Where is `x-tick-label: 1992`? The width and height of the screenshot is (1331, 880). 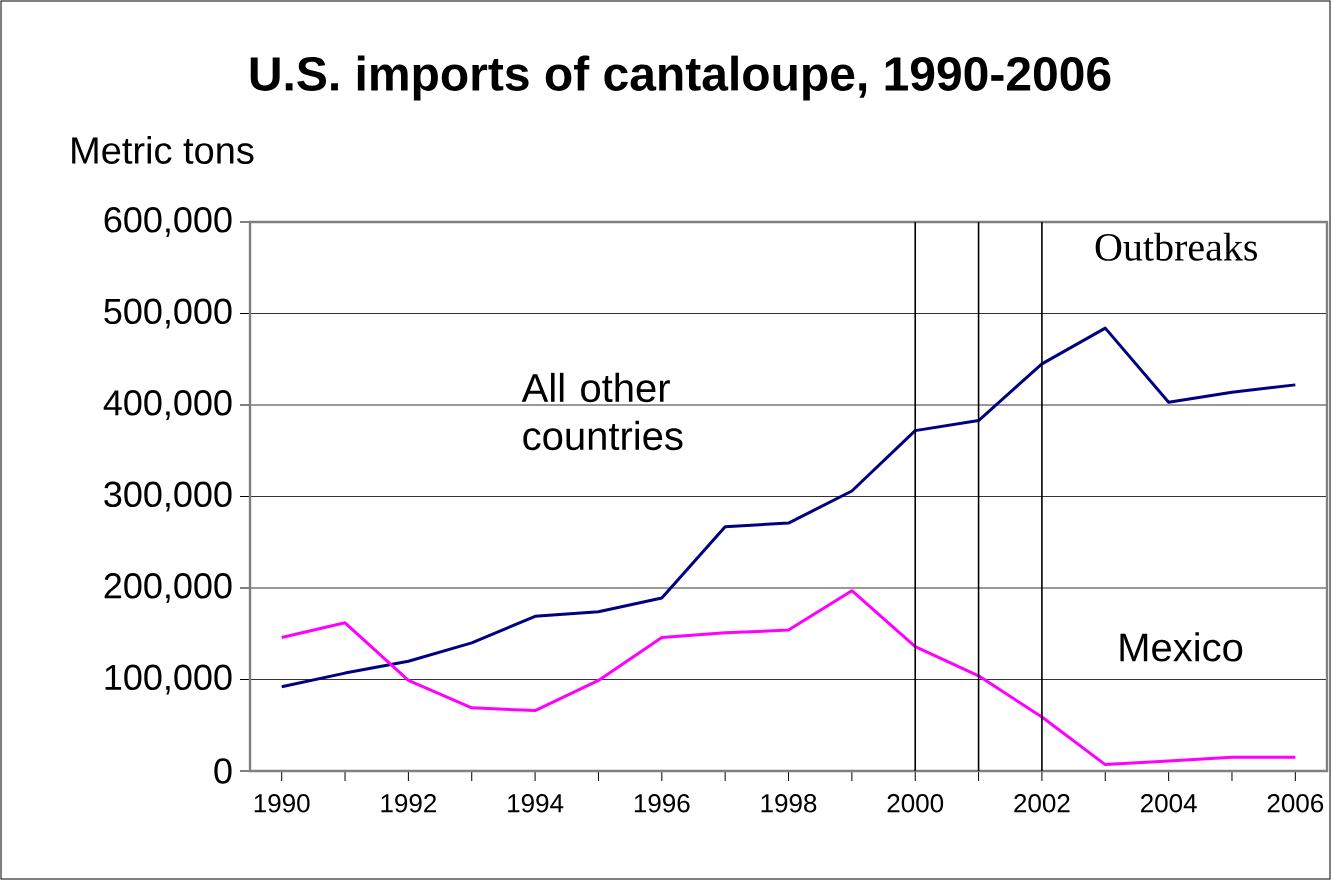
x-tick-label: 1992 is located at coordinates (408, 803).